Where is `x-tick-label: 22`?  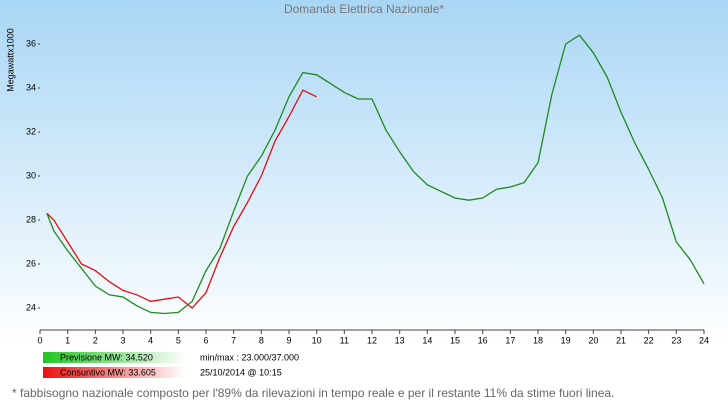 x-tick-label: 22 is located at coordinates (649, 340).